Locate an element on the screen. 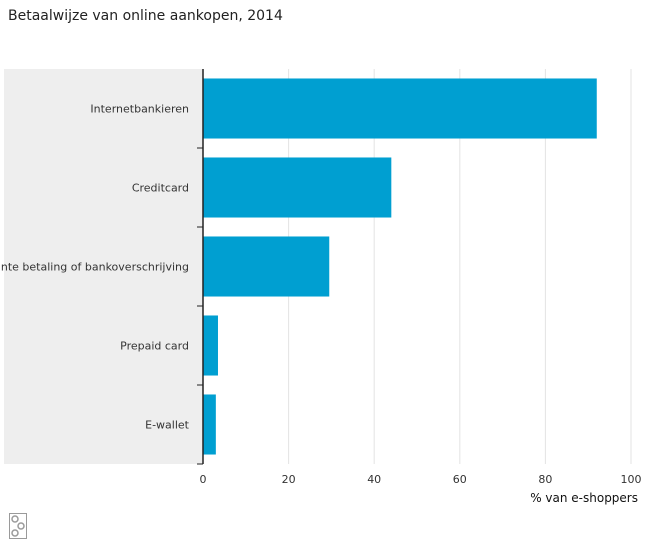 The width and height of the screenshot is (650, 557). chart-title: Betaalwijze van online aankopen, 2014 is located at coordinates (145, 16).